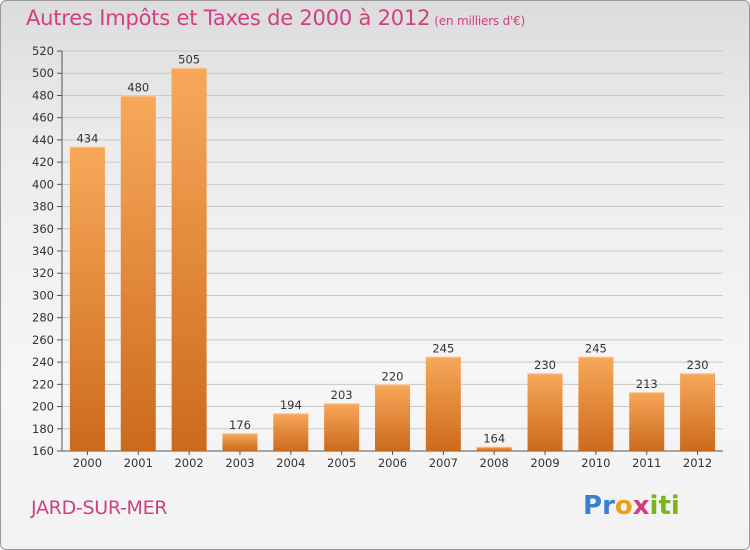 The width and height of the screenshot is (750, 550). Describe the element at coordinates (647, 384) in the screenshot. I see `data-label: 213` at that location.